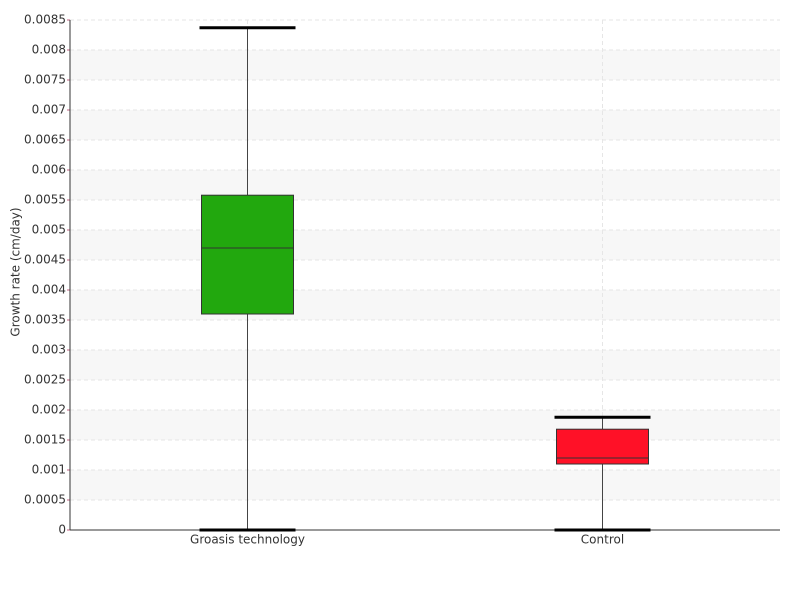  What do you see at coordinates (62, 530) in the screenshot?
I see `y-tick-label: 0` at bounding box center [62, 530].